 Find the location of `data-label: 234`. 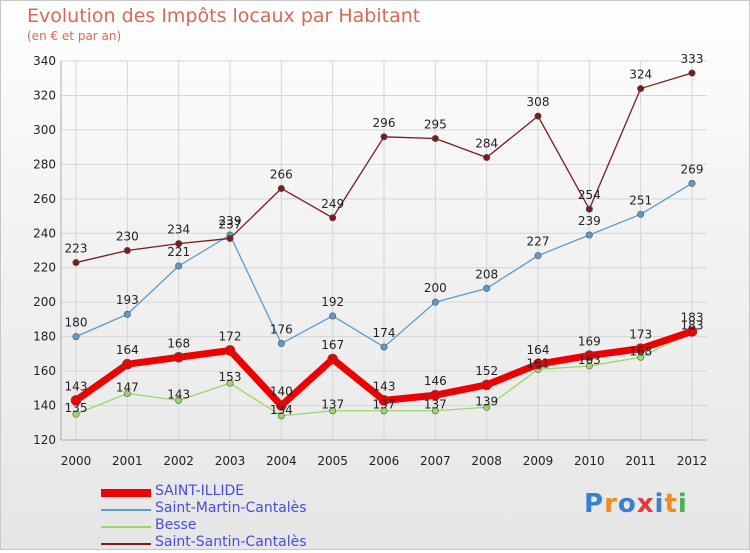

data-label: 234 is located at coordinates (178, 230).